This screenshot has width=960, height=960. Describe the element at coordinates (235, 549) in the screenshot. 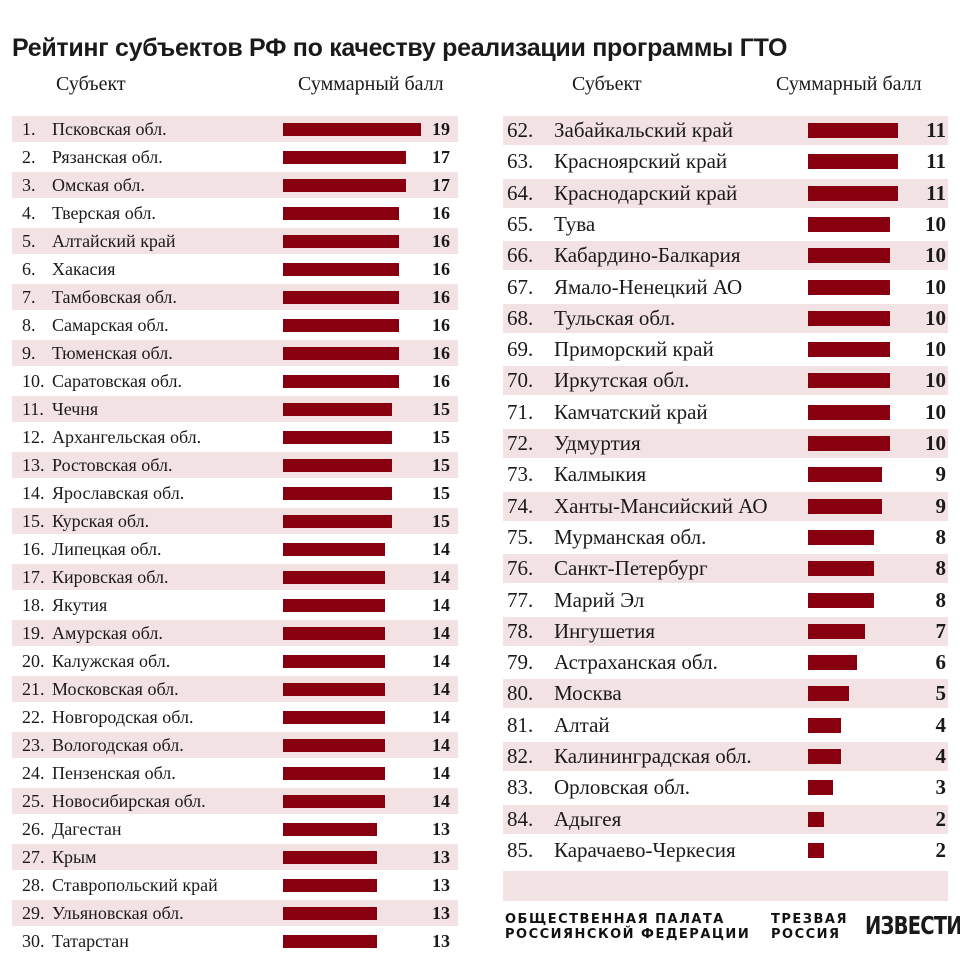

I see `table-row: 16. Липецкая обл. 14` at that location.